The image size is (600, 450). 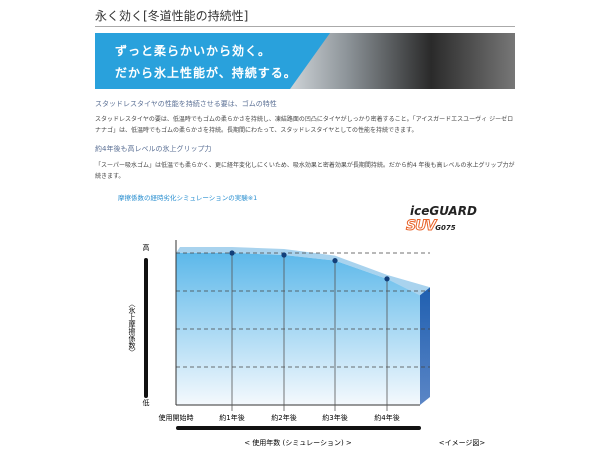 What do you see at coordinates (334, 417) in the screenshot?
I see `x-tick-label: 約3年後` at bounding box center [334, 417].